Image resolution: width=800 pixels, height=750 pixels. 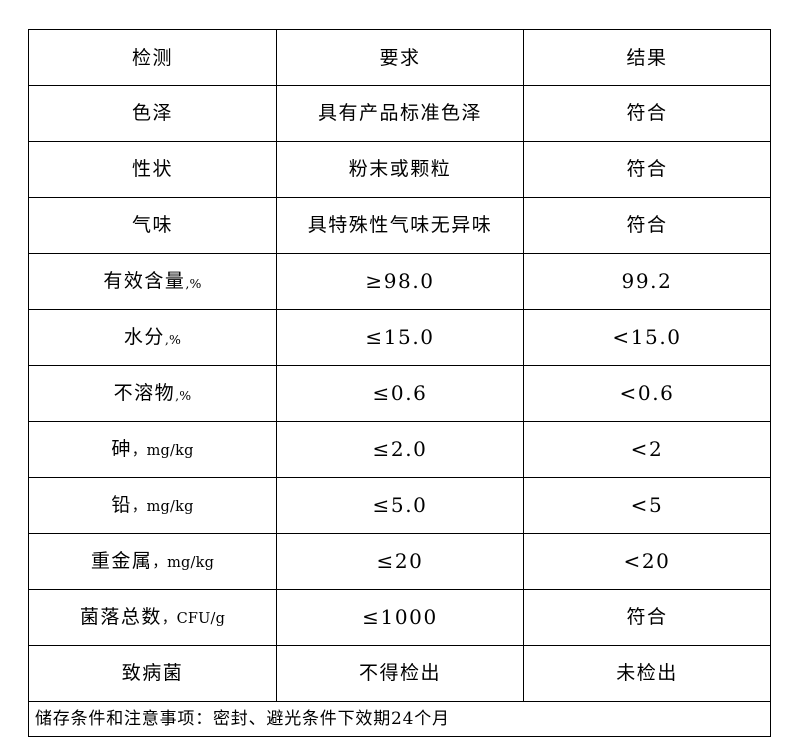 I want to click on storage-note-text: 储存条件和注意事项：密封、避光条件下效期24个月, so click(x=242, y=718).